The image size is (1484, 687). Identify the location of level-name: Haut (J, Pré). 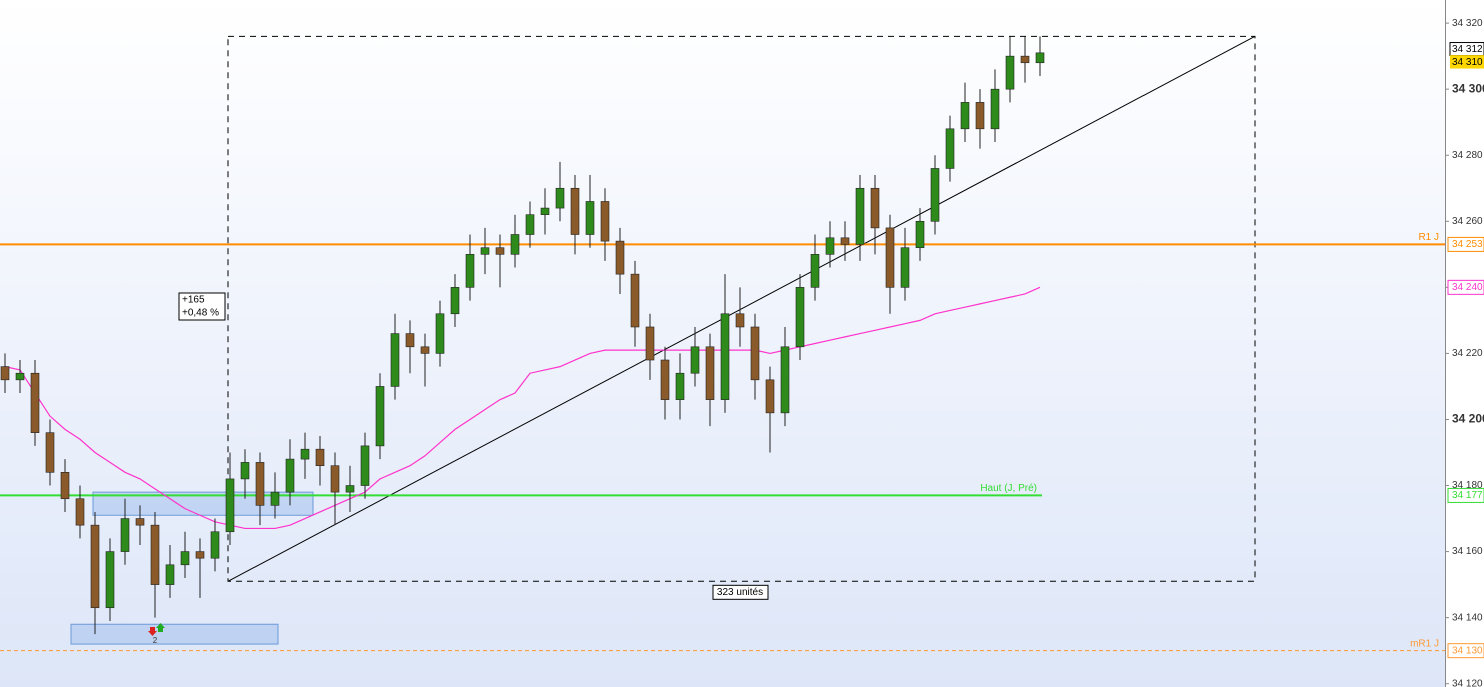
(1008, 488).